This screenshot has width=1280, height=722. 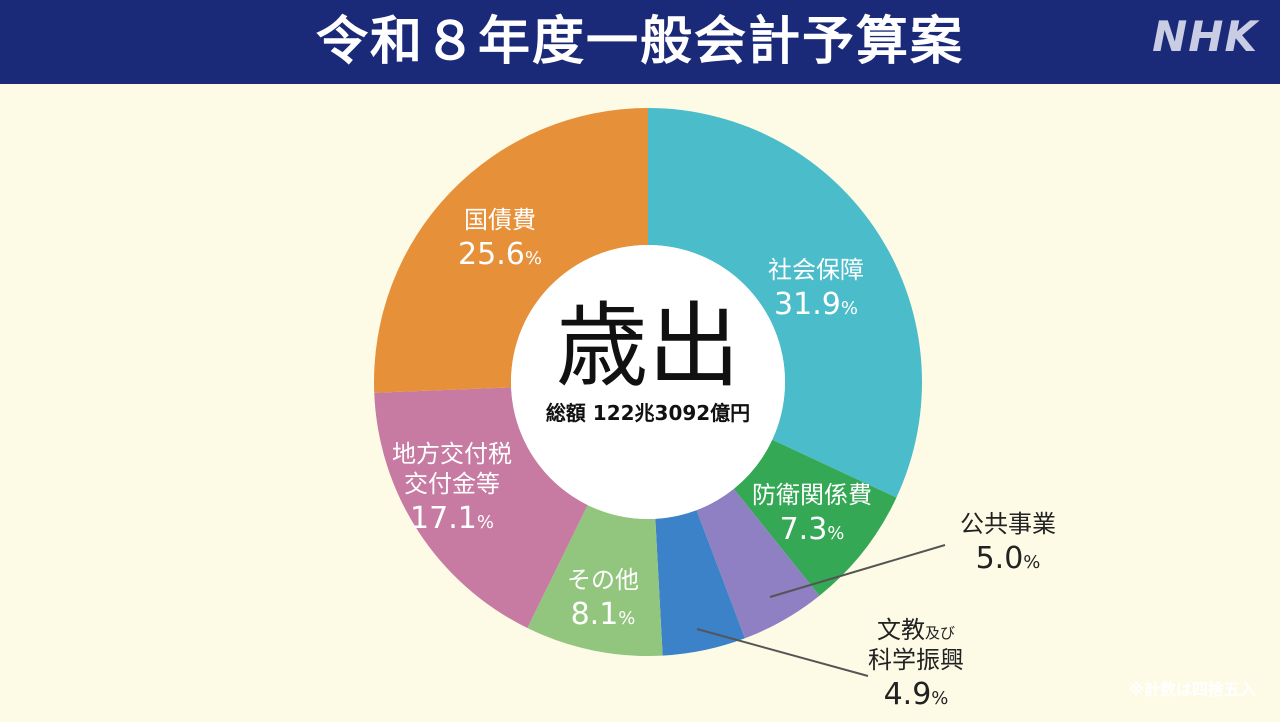 What do you see at coordinates (1008, 543) in the screenshot?
I see `slice-label-2: 公共事業 5.0%` at bounding box center [1008, 543].